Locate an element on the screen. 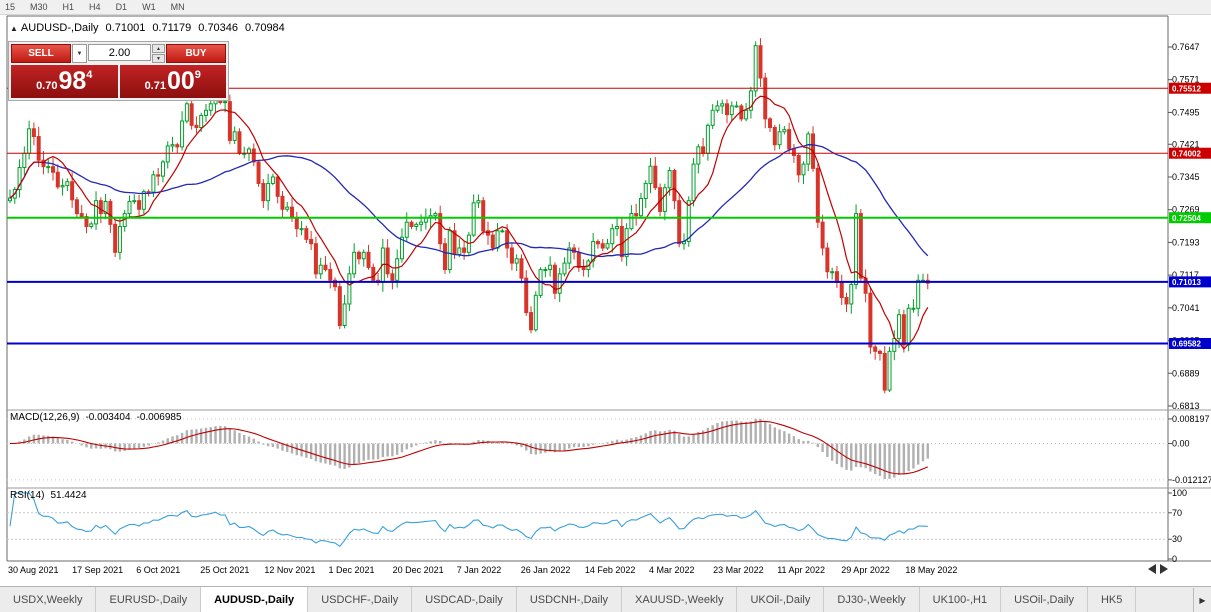  timeframe-button-h4: H4 is located at coordinates (95, 7).